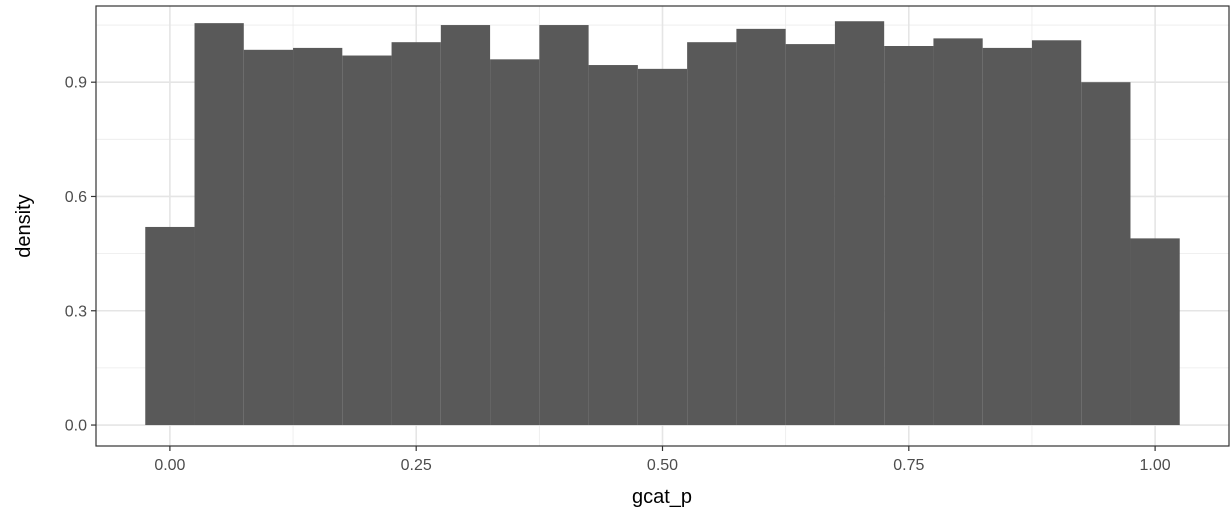 The height and width of the screenshot is (514, 1232). Describe the element at coordinates (416, 465) in the screenshot. I see `x-tick-label: 0.25` at that location.